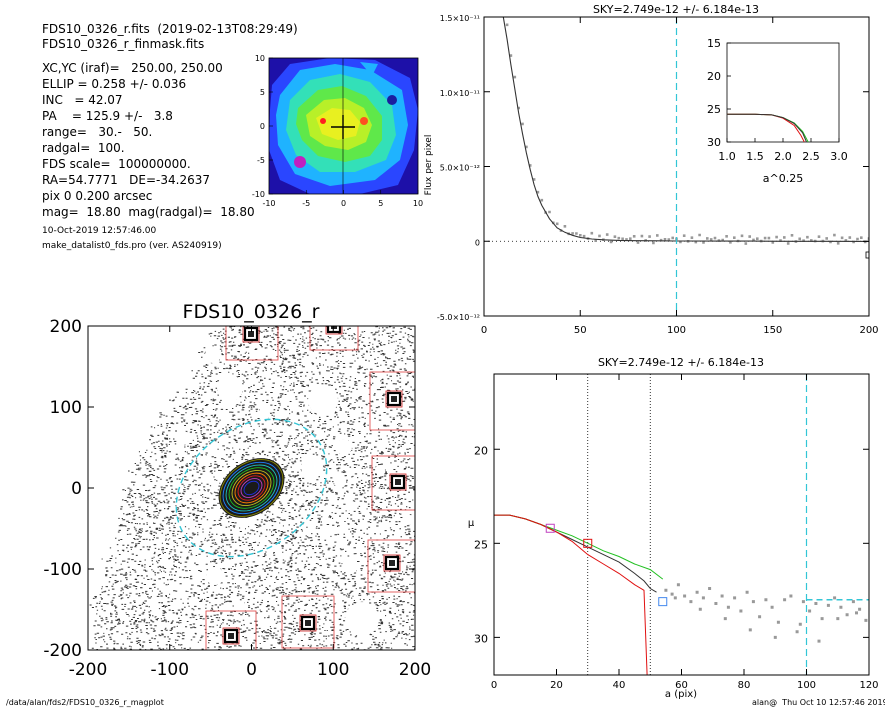 The image size is (885, 708). Describe the element at coordinates (481, 544) in the screenshot. I see `sb-ytick-label: 25` at that location.